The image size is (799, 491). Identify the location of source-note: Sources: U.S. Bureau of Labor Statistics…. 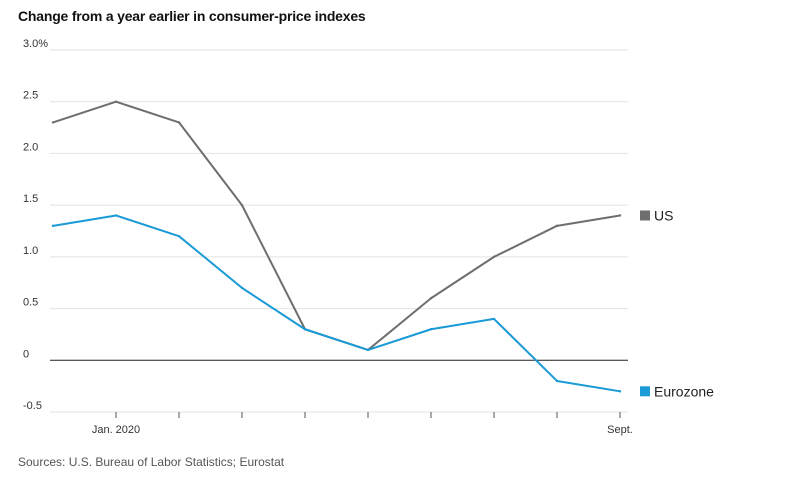
(151, 462).